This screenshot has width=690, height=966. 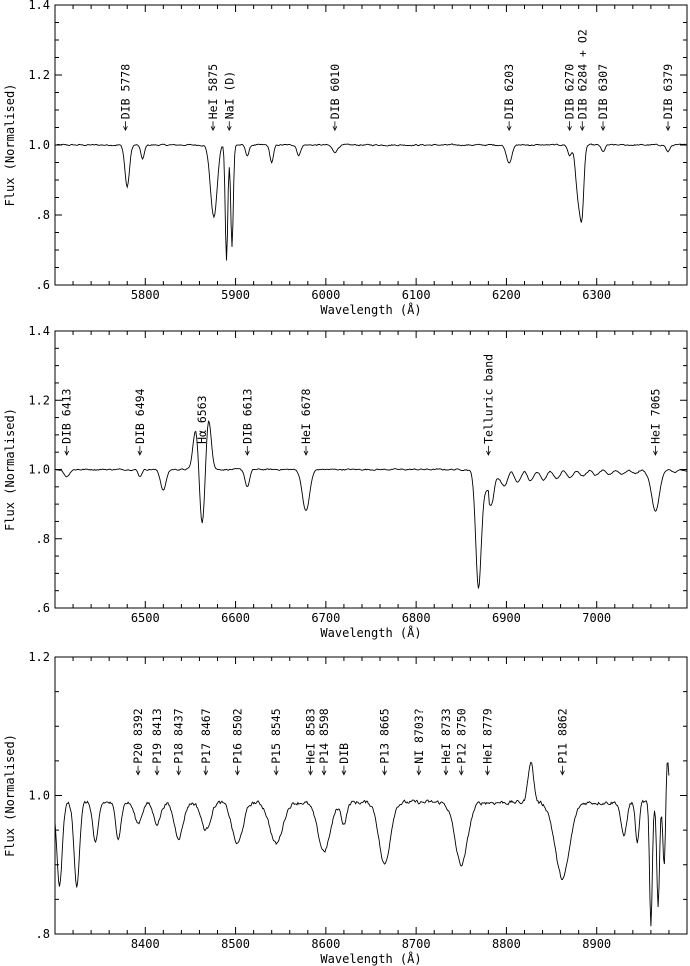 I want to click on annotation: DIB 6284 + O2, so click(x=582, y=80).